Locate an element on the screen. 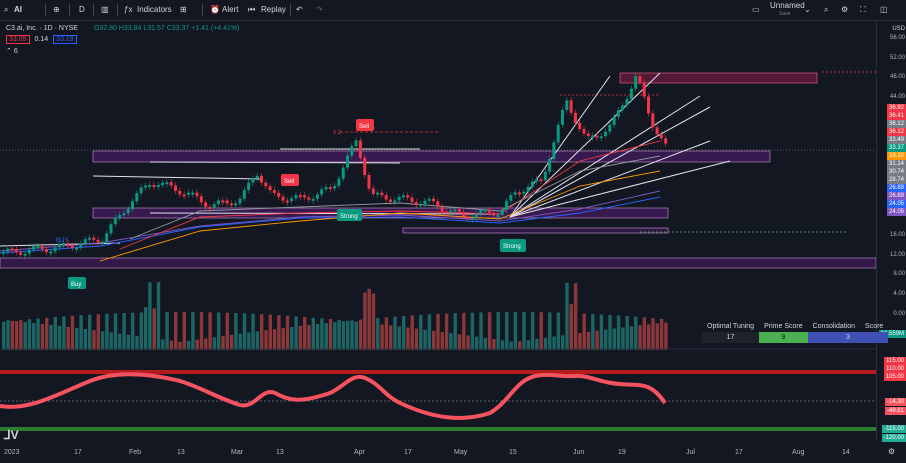  alert-icon: ⏰ is located at coordinates (215, 9).